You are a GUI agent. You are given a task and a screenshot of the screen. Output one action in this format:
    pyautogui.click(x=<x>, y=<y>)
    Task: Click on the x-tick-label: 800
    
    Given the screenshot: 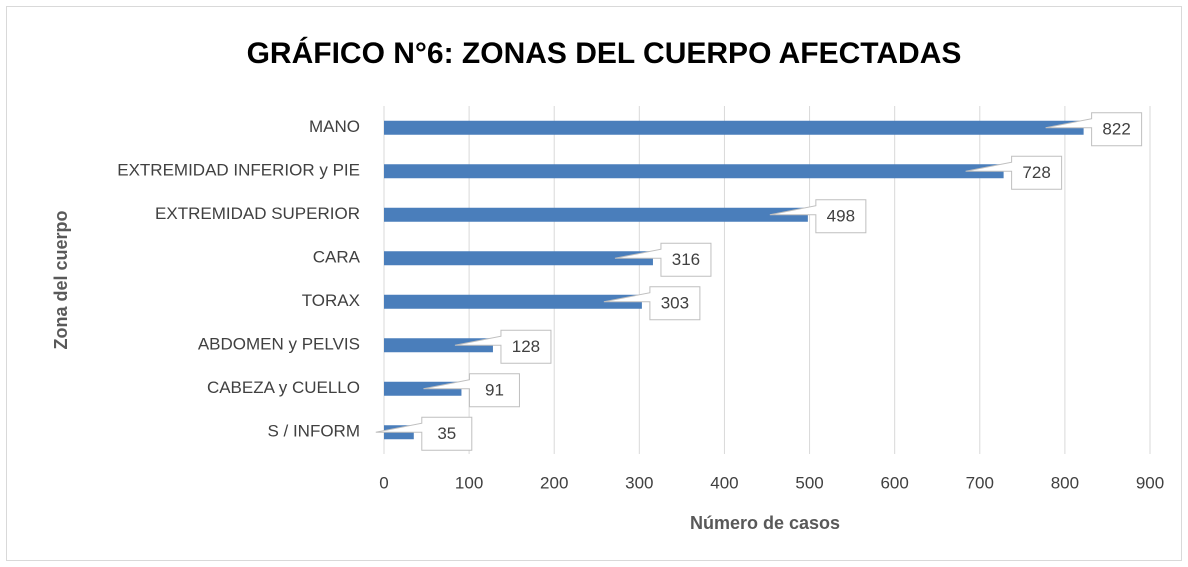 What is the action you would take?
    pyautogui.click(x=1065, y=482)
    